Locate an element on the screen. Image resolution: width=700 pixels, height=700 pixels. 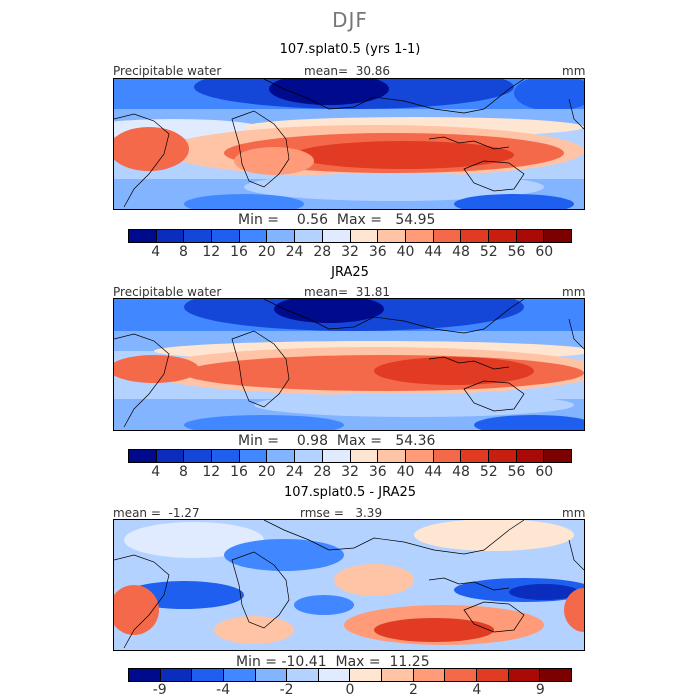
panel-1-title: 107.splat0.5 (yrs 1-1) is located at coordinates (350, 49).